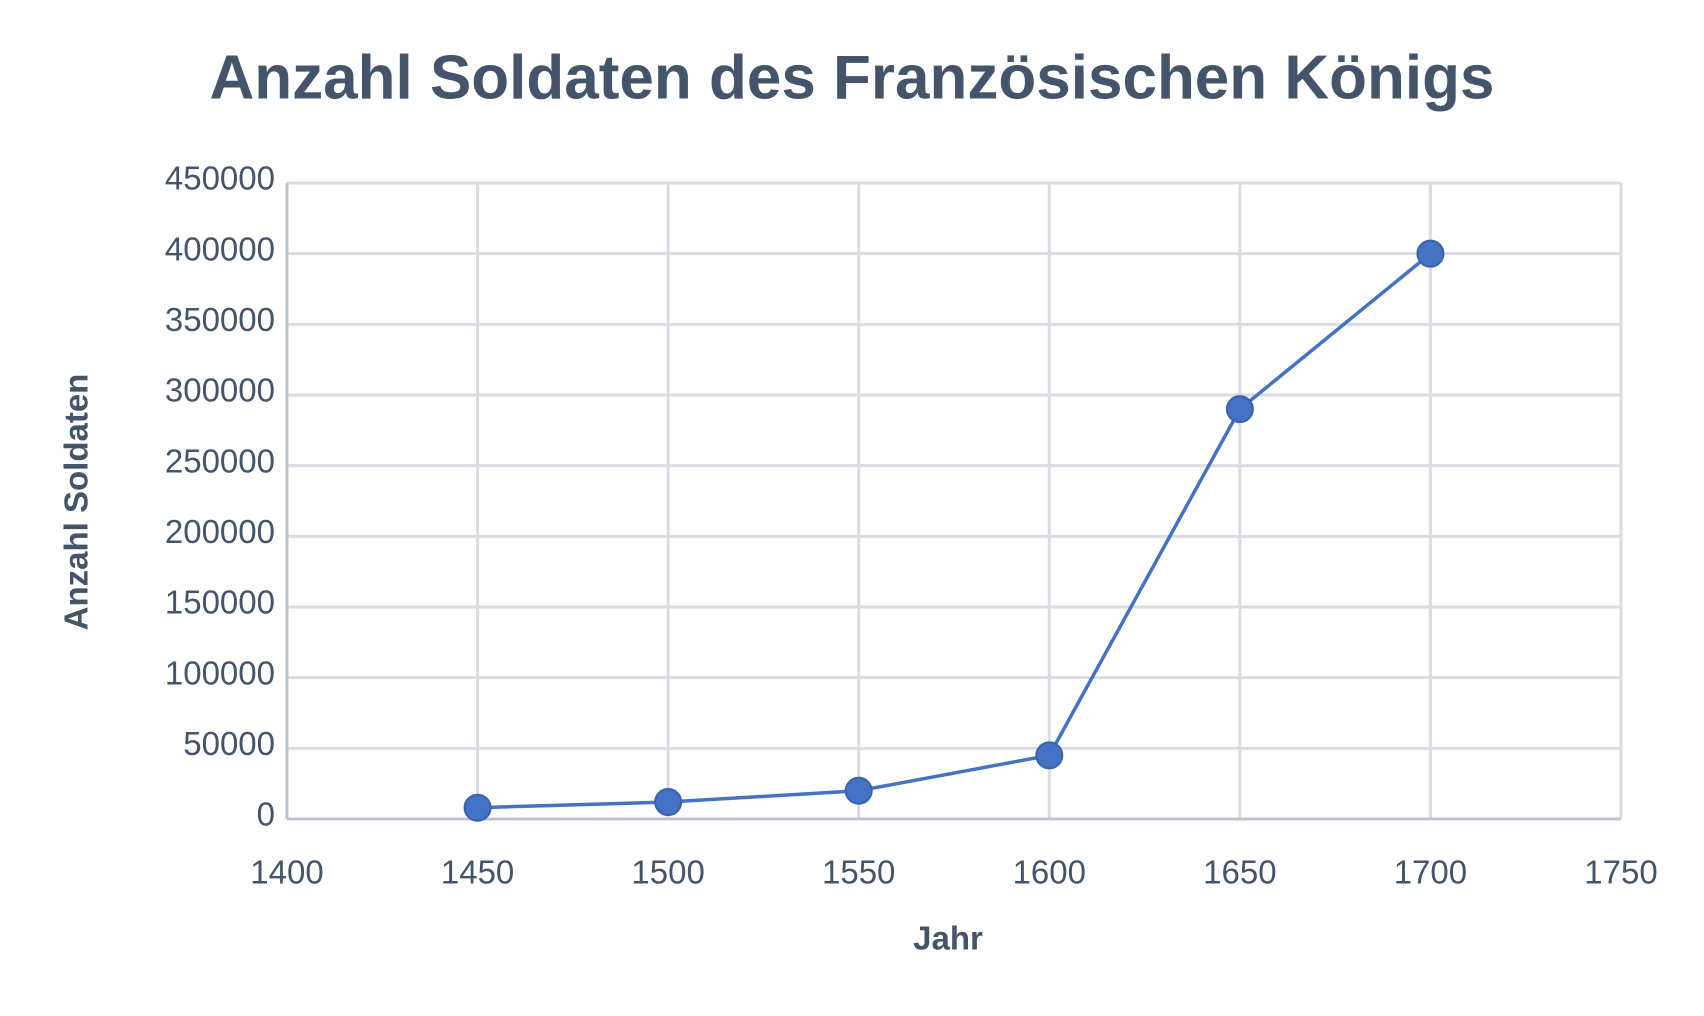  Describe the element at coordinates (948, 938) in the screenshot. I see `x-axis-title: Jahr` at that location.